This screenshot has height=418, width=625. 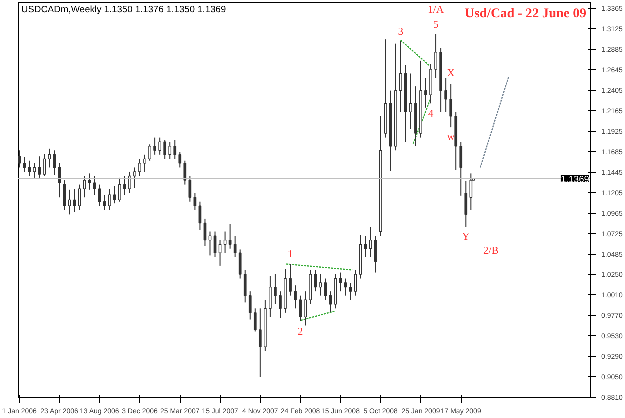 I want to click on ref-line-label: 1.1369, so click(x=575, y=179).